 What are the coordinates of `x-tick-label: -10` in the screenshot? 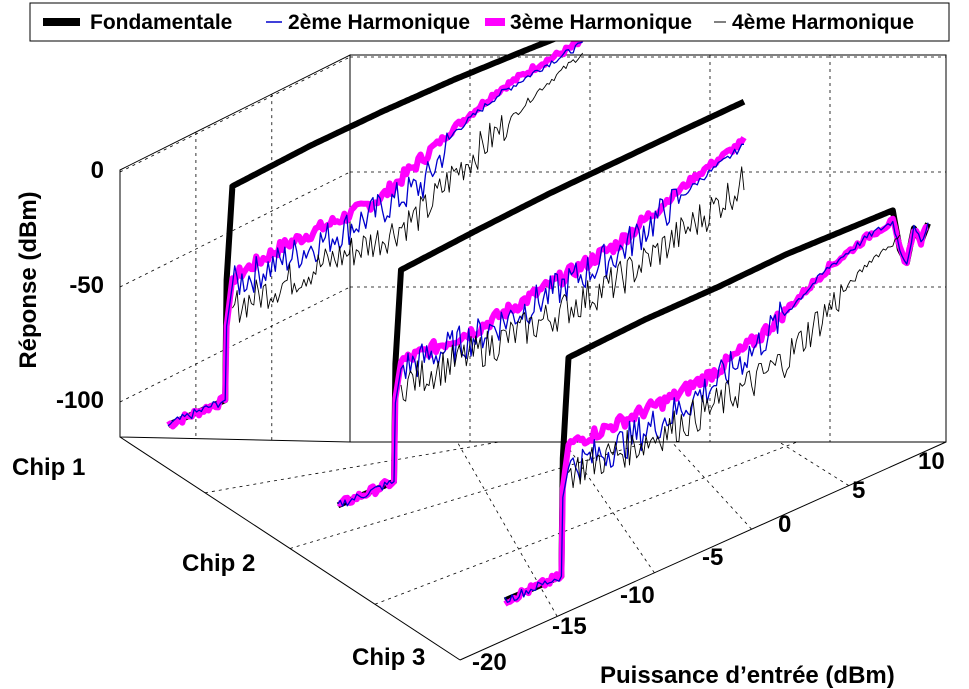 It's located at (637, 595).